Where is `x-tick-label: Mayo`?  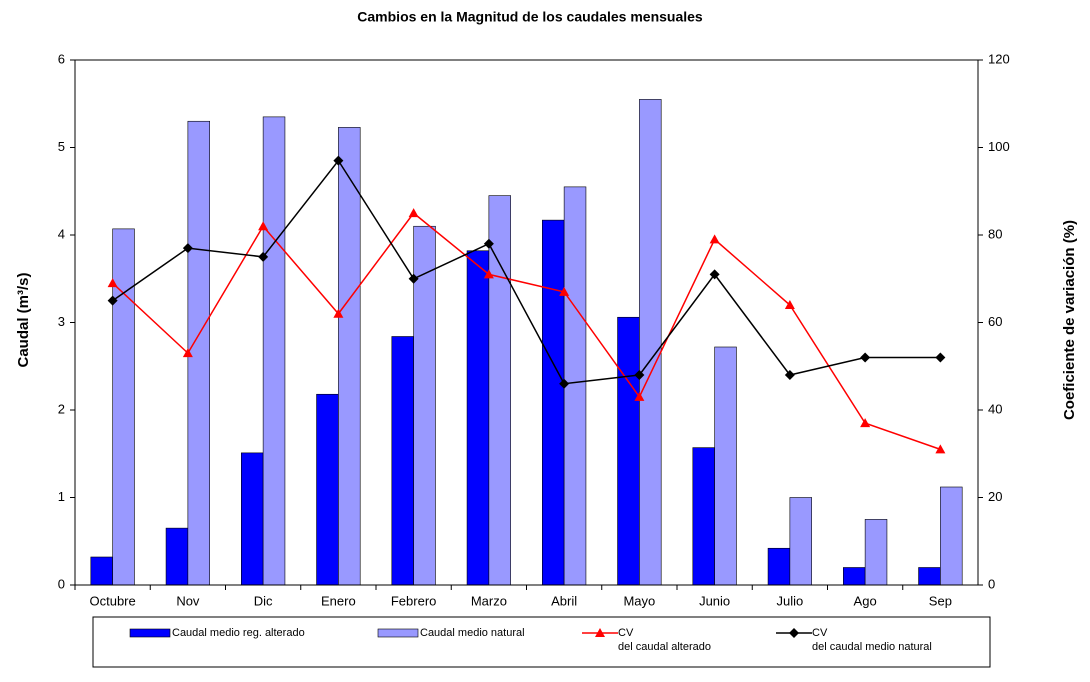 x-tick-label: Mayo is located at coordinates (639, 600).